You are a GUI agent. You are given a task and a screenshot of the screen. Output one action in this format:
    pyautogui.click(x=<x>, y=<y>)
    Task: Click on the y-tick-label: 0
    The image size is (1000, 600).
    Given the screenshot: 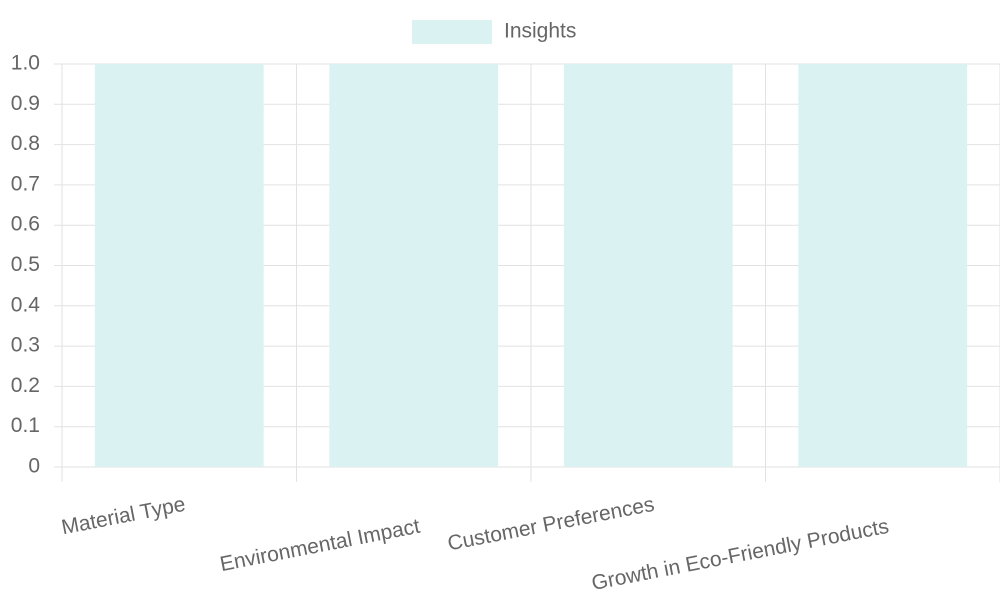 What is the action you would take?
    pyautogui.click(x=34, y=466)
    